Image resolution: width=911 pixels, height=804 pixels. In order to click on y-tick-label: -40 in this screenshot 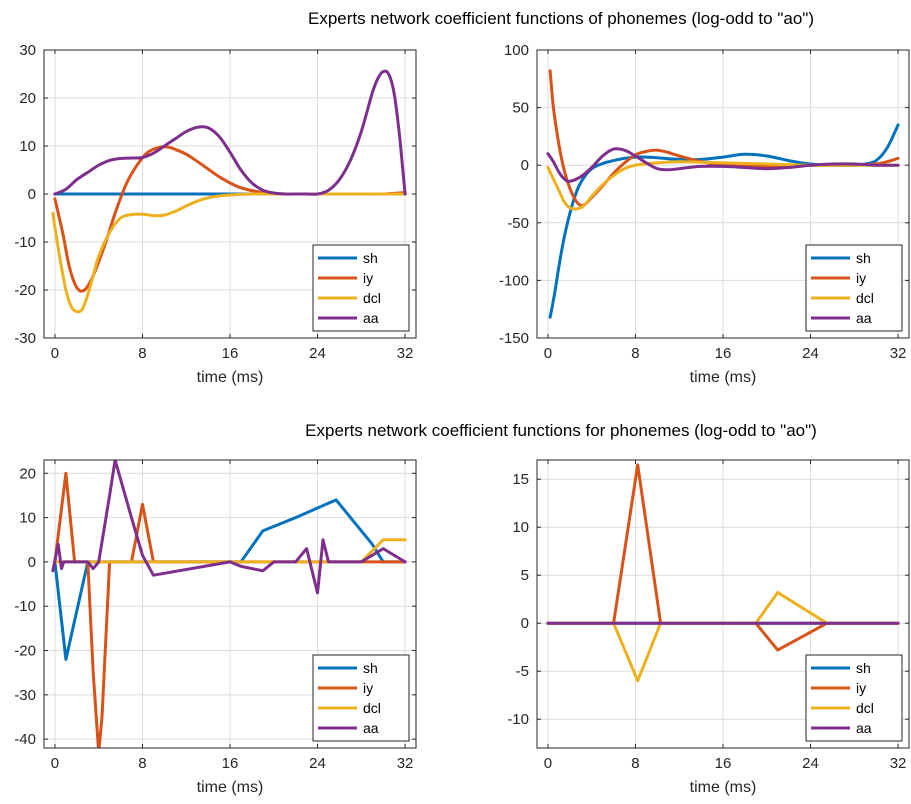, I will do `click(25, 739)`.